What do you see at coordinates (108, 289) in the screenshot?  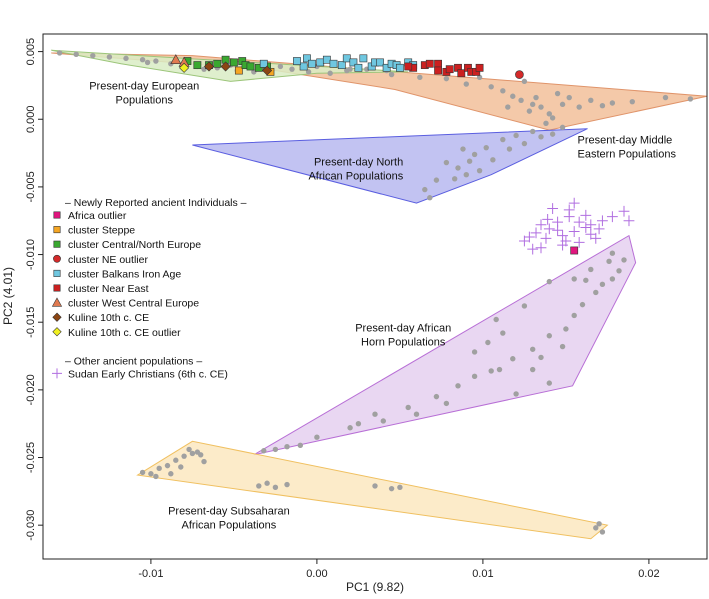 I see `legend-entry: cluster Near East` at bounding box center [108, 289].